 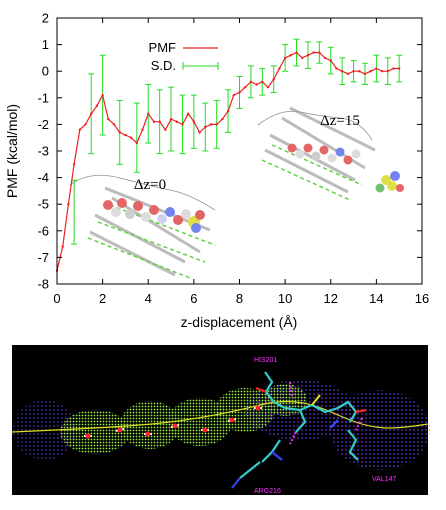 I want to click on y-tick-label: -3, so click(x=43, y=151).